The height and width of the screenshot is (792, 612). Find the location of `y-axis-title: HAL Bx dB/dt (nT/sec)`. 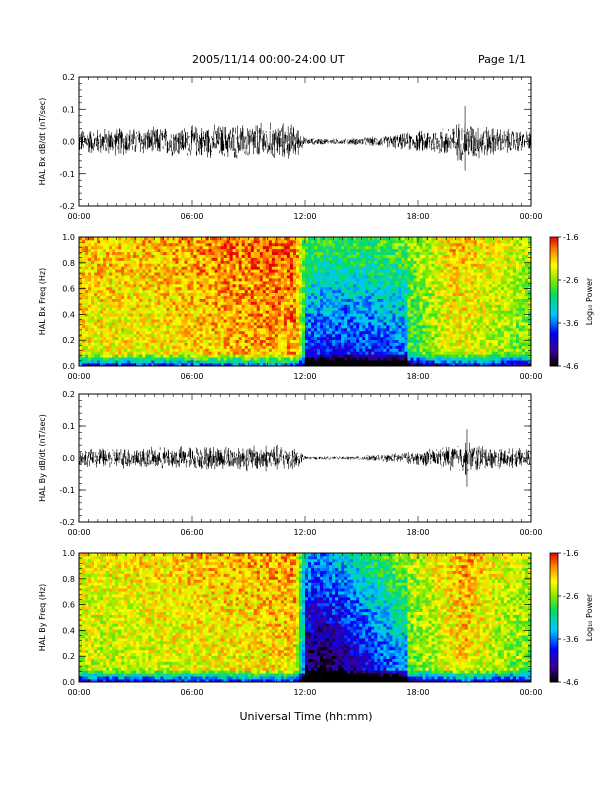

y-axis-title: HAL Bx dB/dt (nT/sec) is located at coordinates (42, 142).